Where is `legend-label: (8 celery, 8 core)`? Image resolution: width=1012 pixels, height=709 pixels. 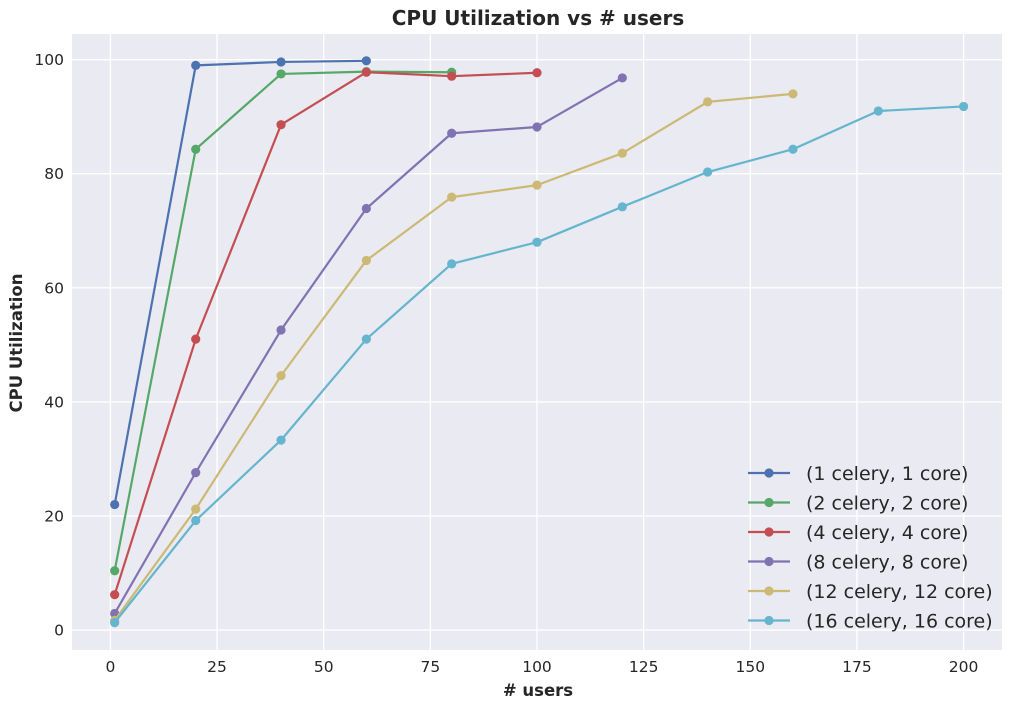
legend-label: (8 celery, 8 core) is located at coordinates (887, 563).